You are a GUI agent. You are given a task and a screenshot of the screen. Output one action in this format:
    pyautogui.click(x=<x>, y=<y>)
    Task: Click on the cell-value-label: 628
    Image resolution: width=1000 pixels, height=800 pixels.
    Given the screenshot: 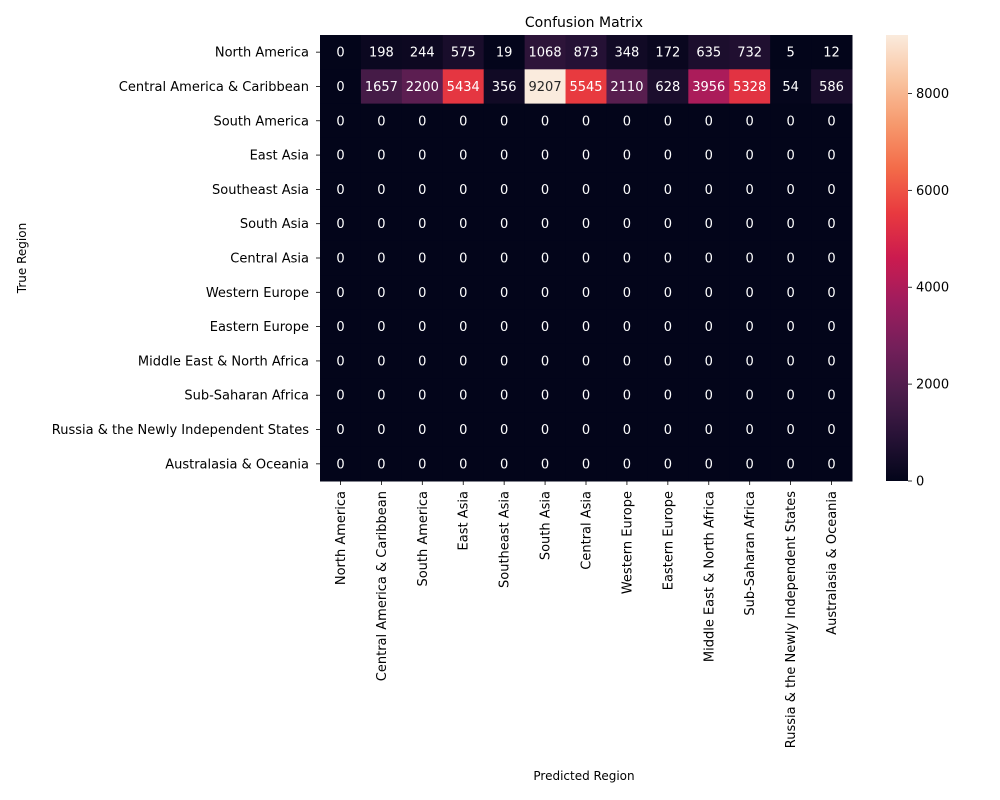 What is the action you would take?
    pyautogui.click(x=667, y=87)
    